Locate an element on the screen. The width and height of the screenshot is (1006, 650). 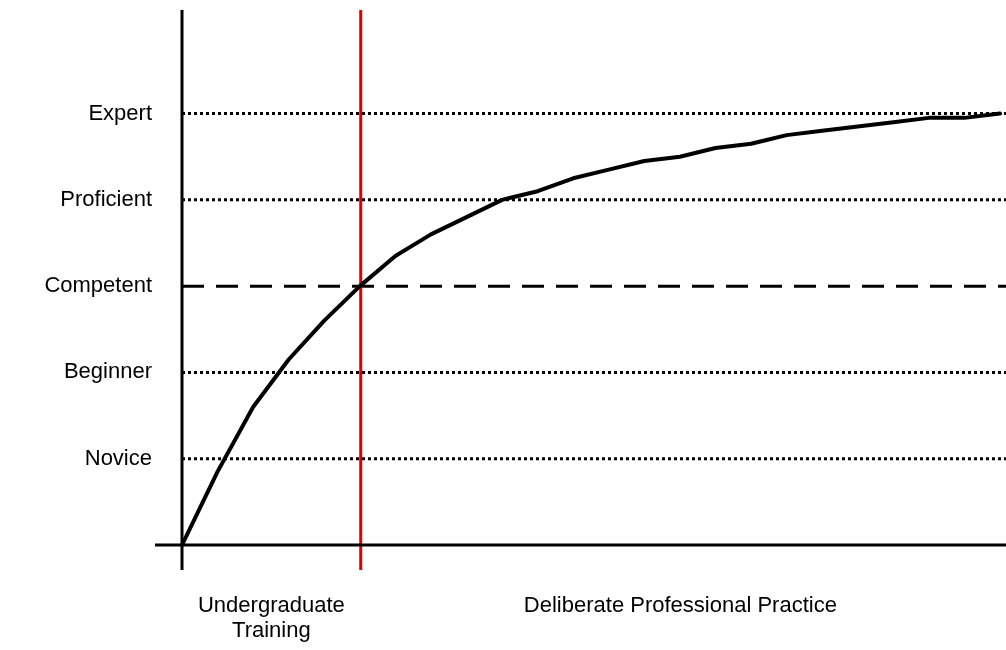
ref-line-label: Competent is located at coordinates (98, 285).